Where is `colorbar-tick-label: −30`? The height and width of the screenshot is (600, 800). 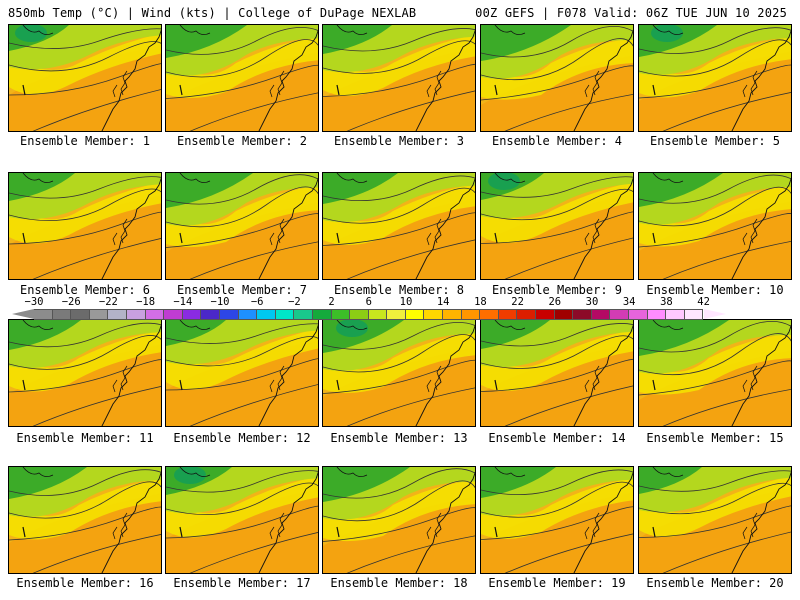
colorbar-tick-label: −30 is located at coordinates (34, 302).